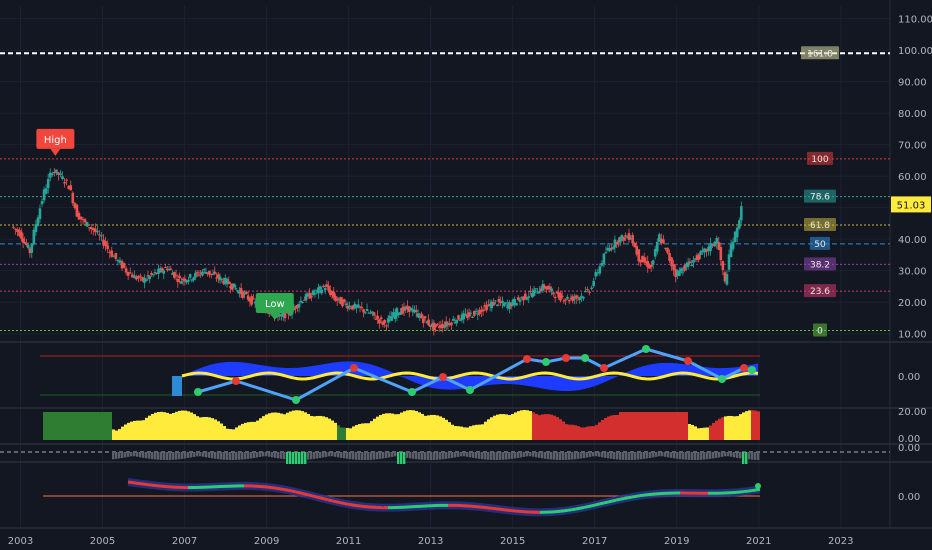 The height and width of the screenshot is (550, 932). Describe the element at coordinates (912, 83) in the screenshot. I see `y-tick-label: 90.00` at that location.